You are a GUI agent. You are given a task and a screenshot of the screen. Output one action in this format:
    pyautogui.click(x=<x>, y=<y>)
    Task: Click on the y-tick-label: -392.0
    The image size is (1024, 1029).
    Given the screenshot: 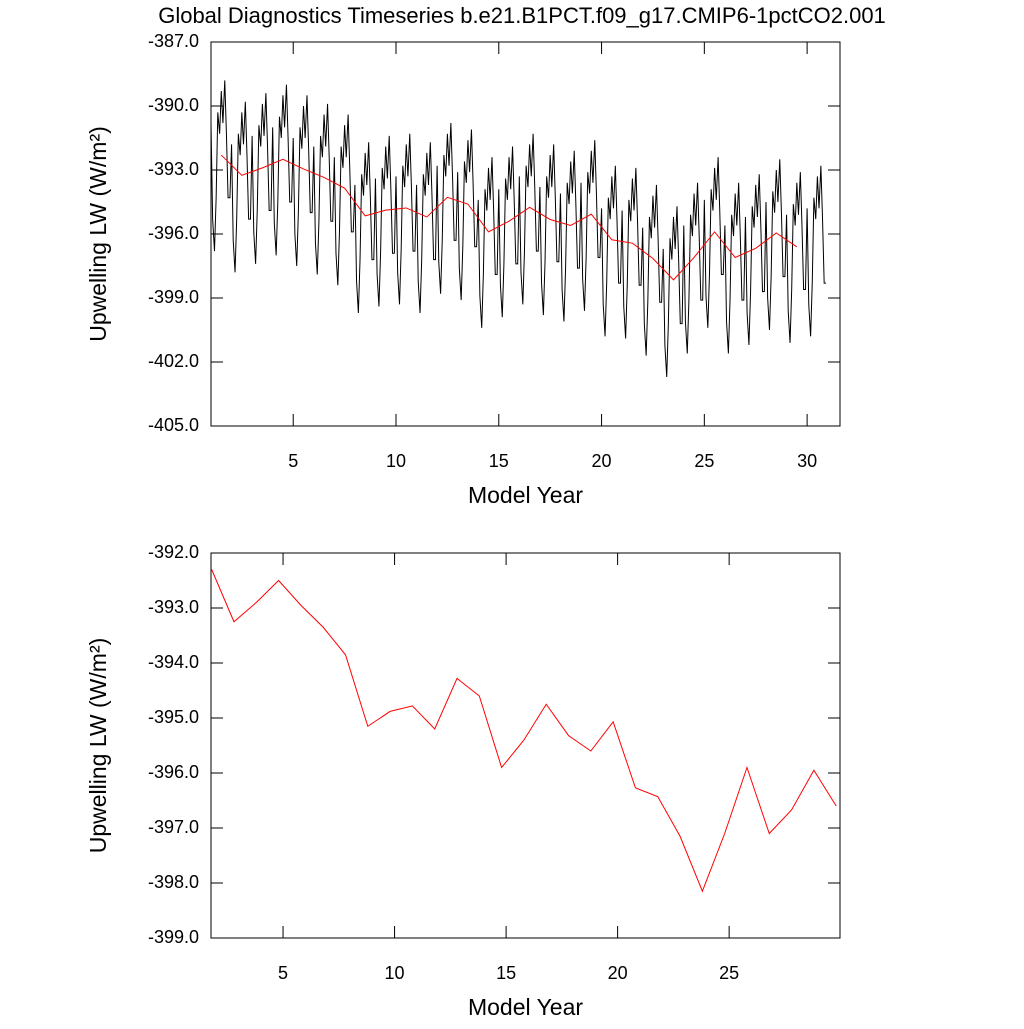 What is the action you would take?
    pyautogui.click(x=173, y=552)
    